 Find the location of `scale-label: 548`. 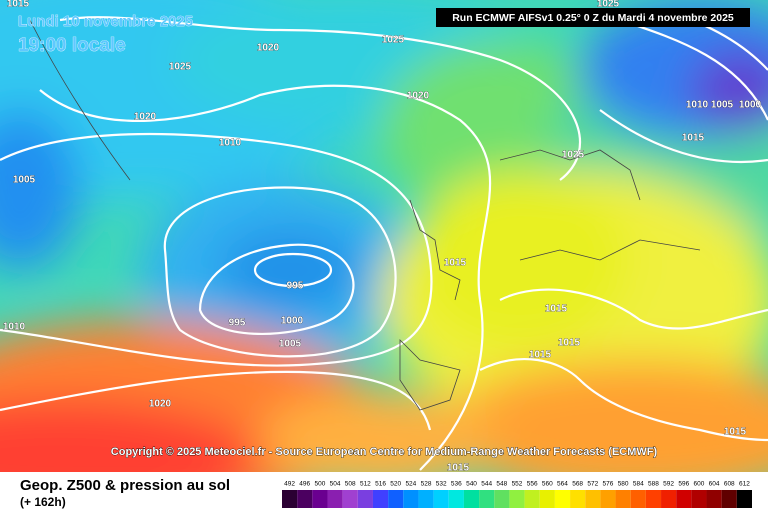

scale-label: 548 is located at coordinates (501, 484).